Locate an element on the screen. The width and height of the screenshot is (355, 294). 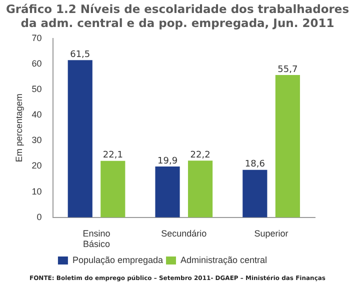
x-tick-label: Superior is located at coordinates (271, 233).